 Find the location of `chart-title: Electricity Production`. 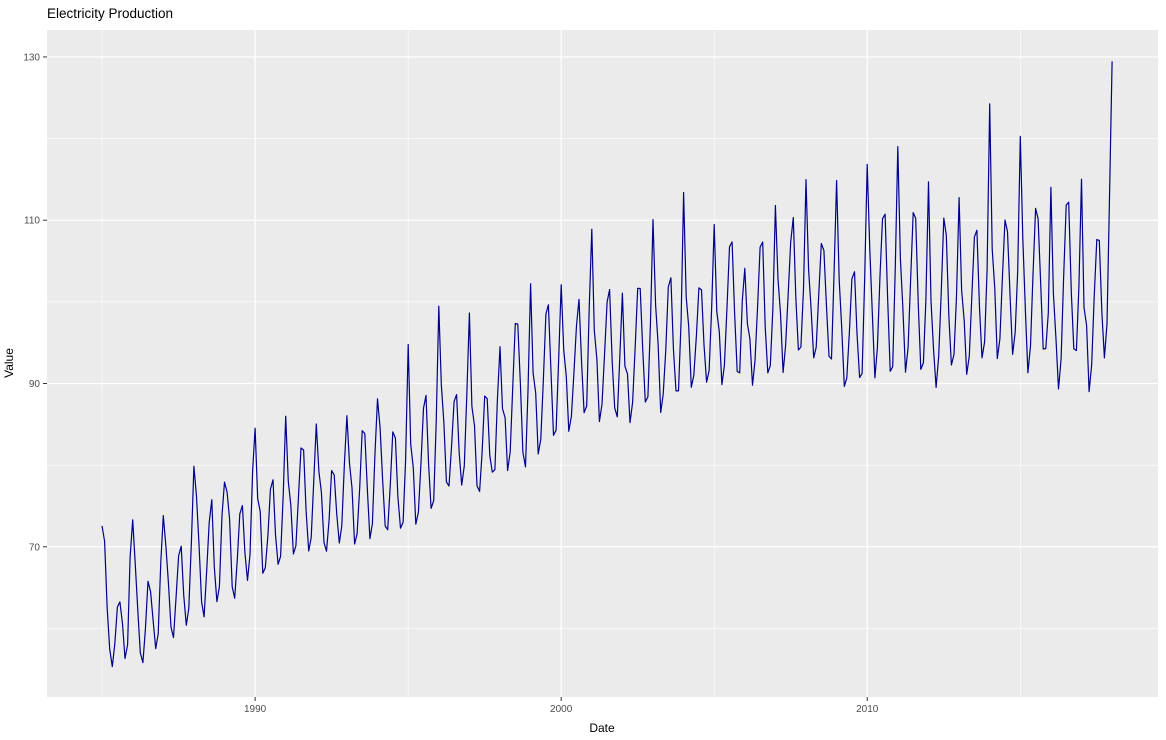

chart-title: Electricity Production is located at coordinates (110, 13).